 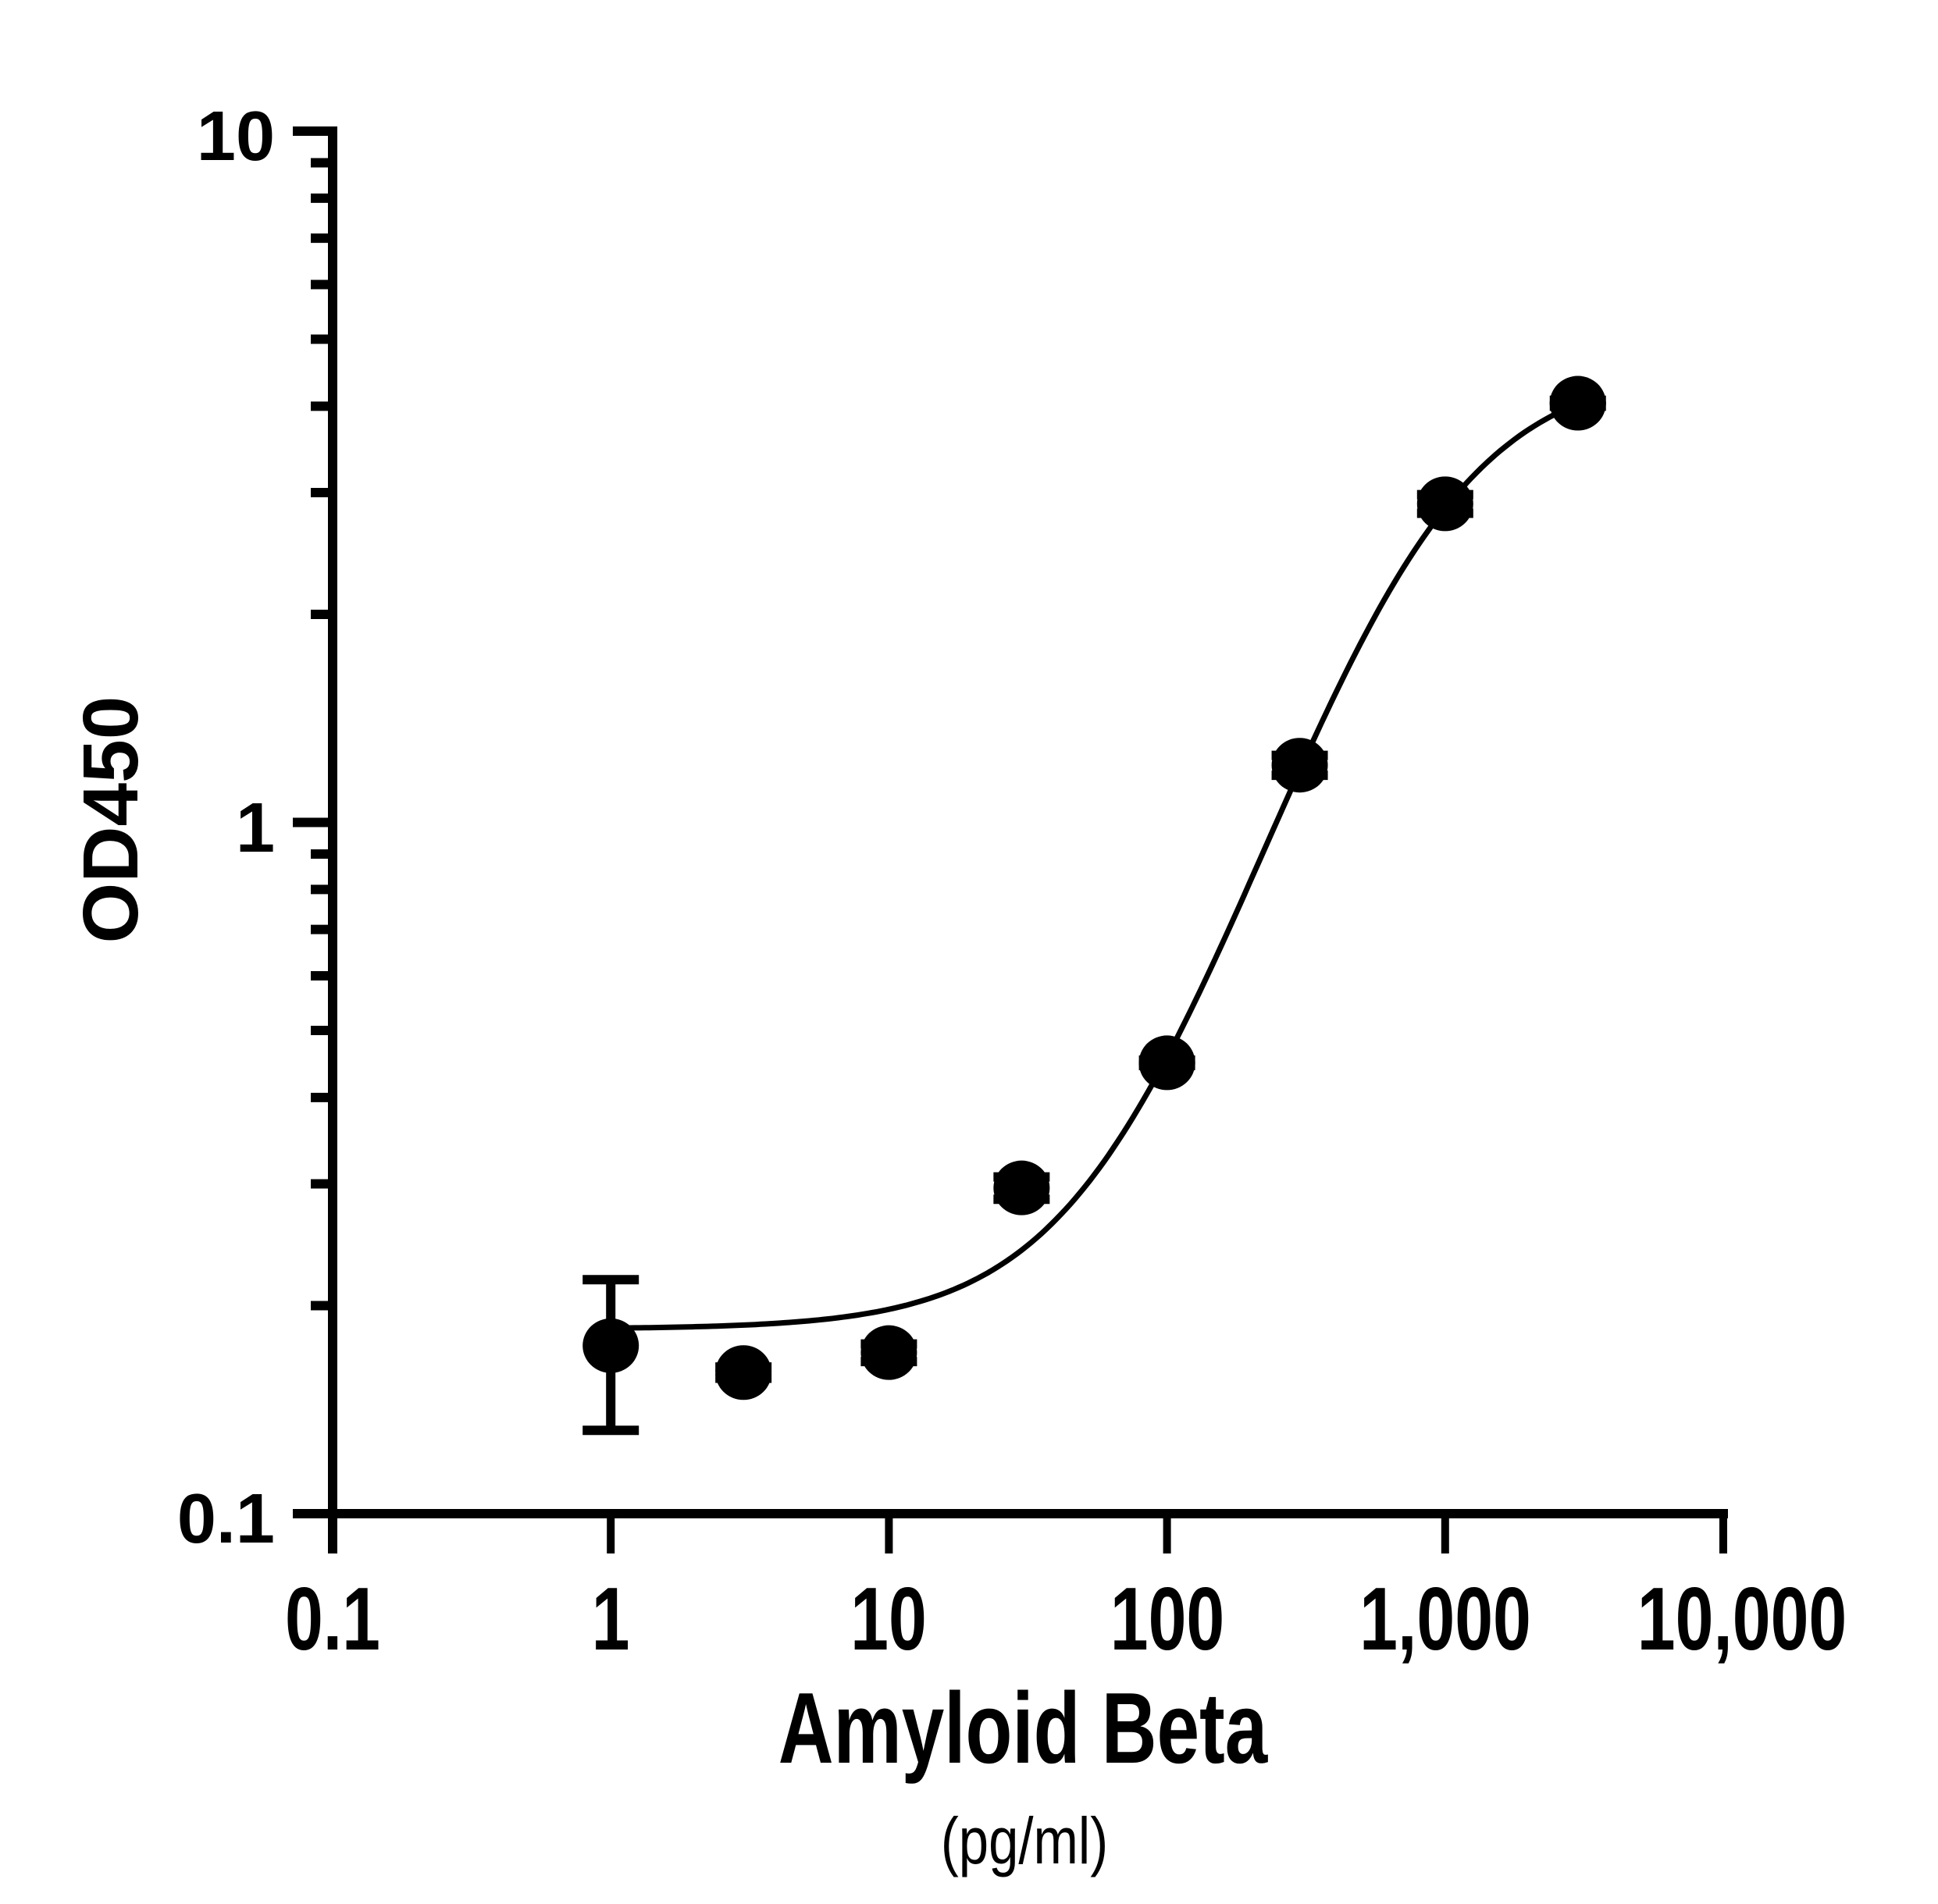 What do you see at coordinates (111, 820) in the screenshot?
I see `y-axis-title: OD450` at bounding box center [111, 820].